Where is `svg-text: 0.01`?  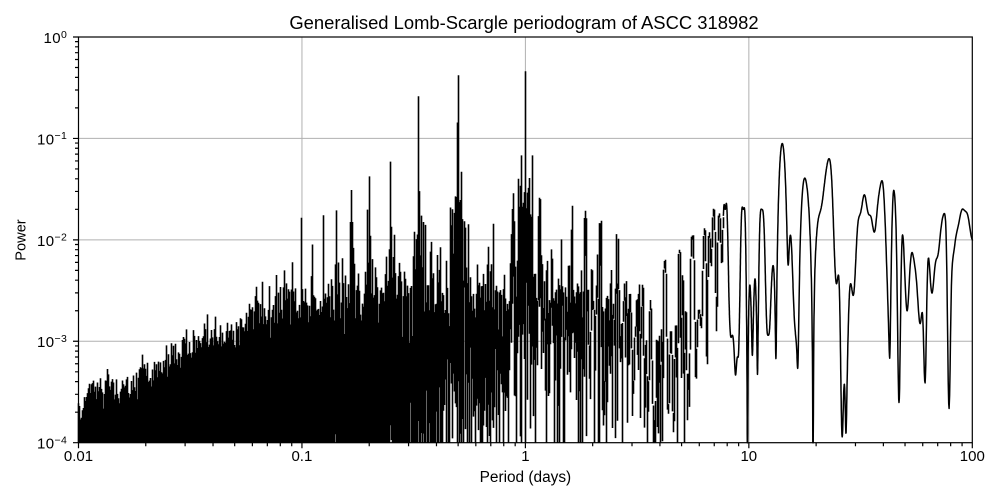
svg-text: 0.01 is located at coordinates (78, 456).